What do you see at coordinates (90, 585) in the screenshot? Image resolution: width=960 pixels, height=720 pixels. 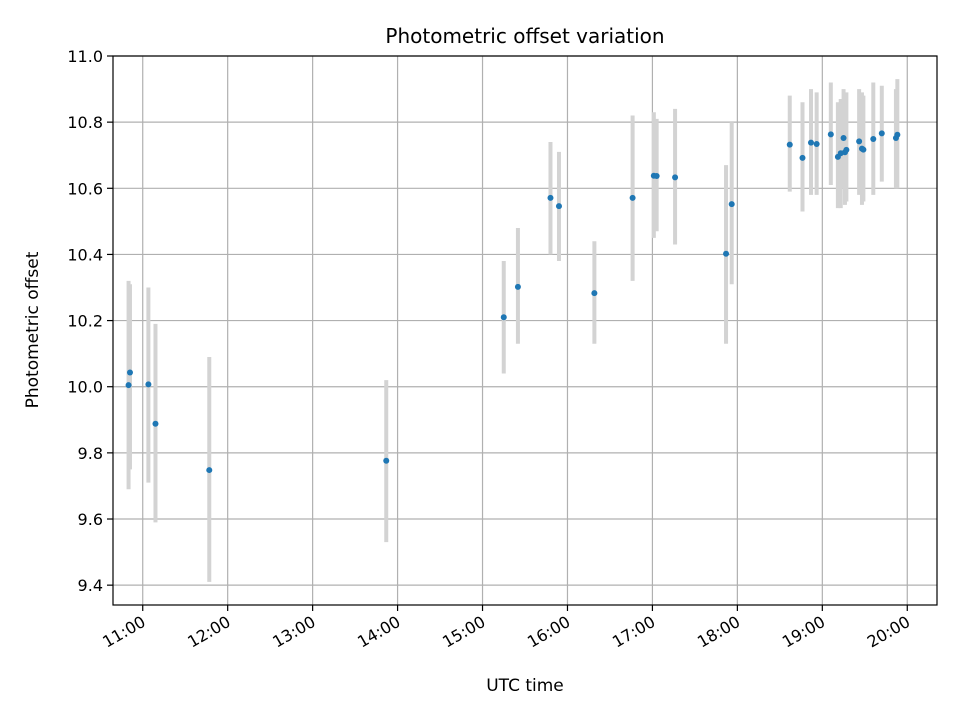 I see `y-tick-label: 9.4` at bounding box center [90, 585].